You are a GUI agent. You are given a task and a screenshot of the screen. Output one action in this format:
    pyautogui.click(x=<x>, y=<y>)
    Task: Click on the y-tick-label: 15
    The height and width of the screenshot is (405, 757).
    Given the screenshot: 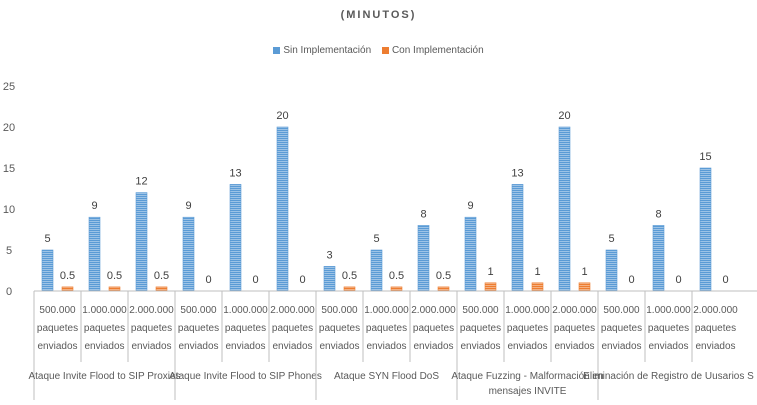 What is the action you would take?
    pyautogui.click(x=9, y=169)
    